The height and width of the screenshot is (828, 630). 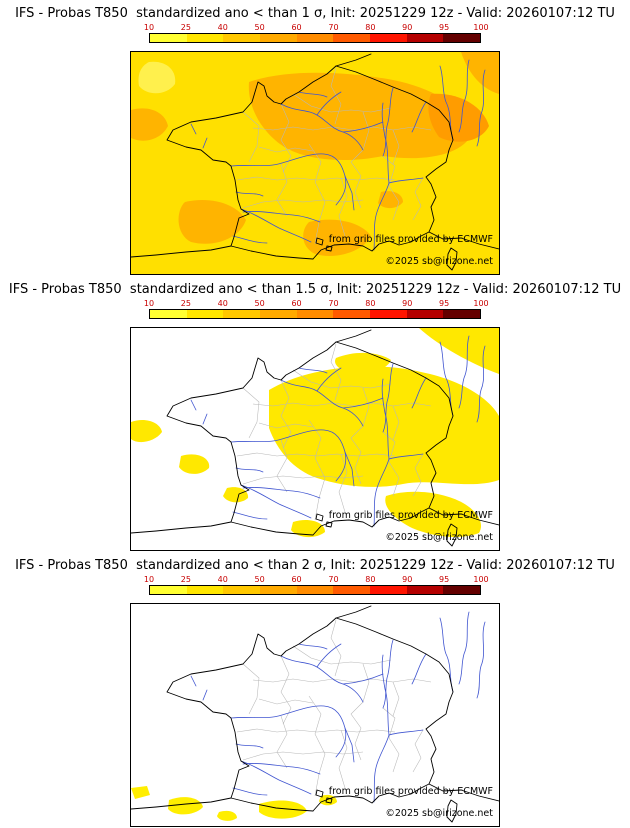 I want to click on rivers, so click(x=338, y=155).